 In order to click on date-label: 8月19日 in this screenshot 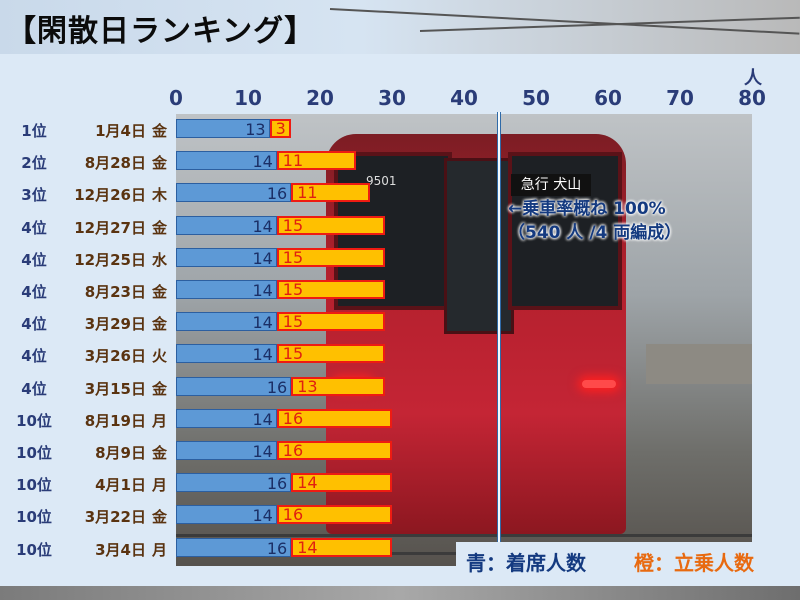, I will do `click(115, 420)`.